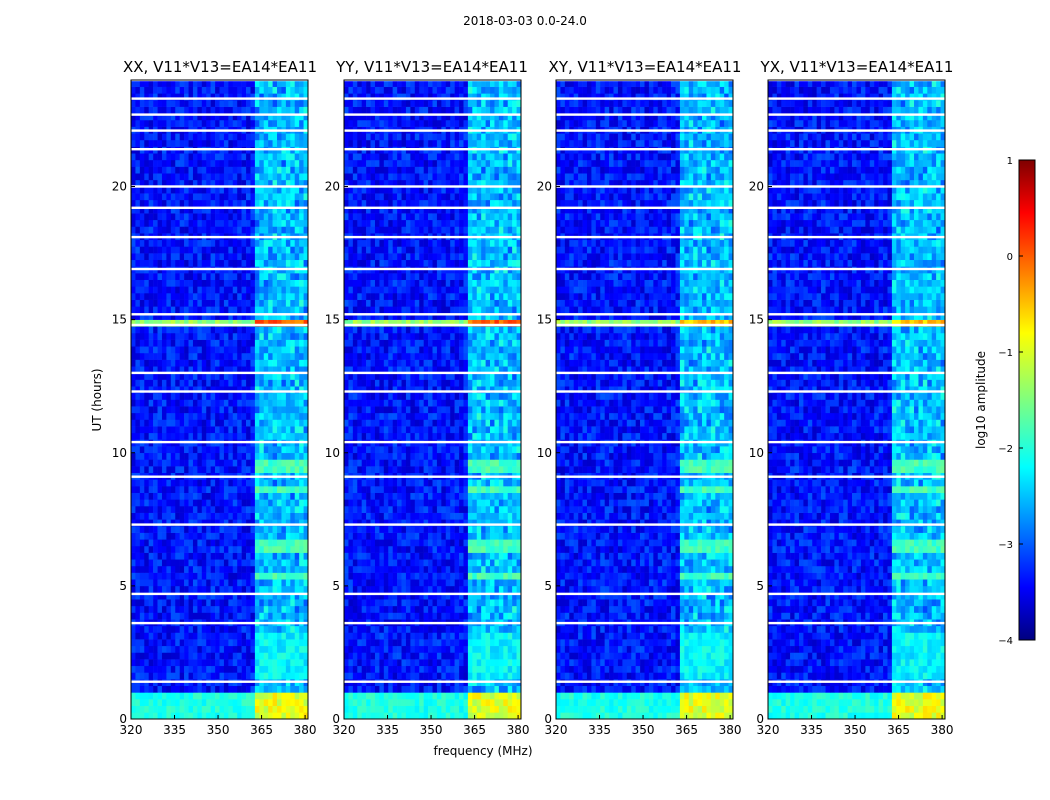  Describe the element at coordinates (219, 325) in the screenshot. I see `flagged-row` at that location.